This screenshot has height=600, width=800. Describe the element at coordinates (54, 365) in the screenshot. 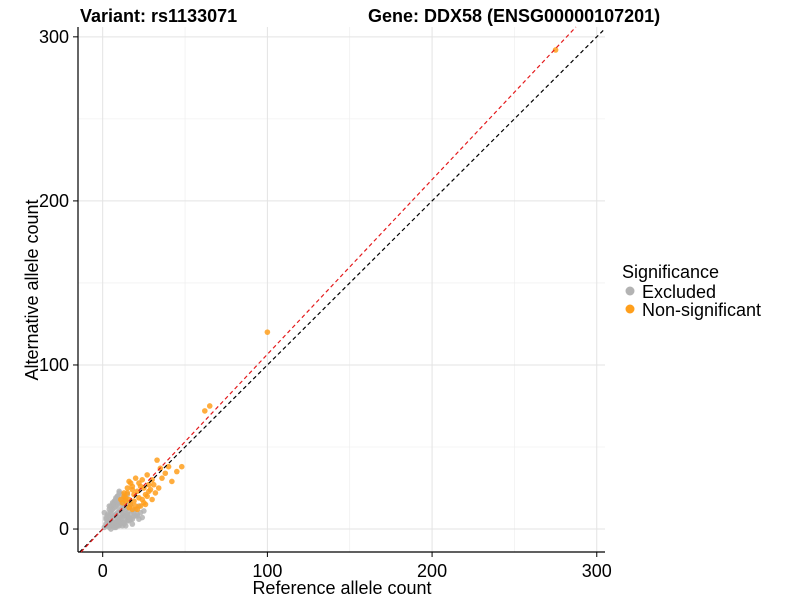

I see `y-tick-label: 100` at that location.